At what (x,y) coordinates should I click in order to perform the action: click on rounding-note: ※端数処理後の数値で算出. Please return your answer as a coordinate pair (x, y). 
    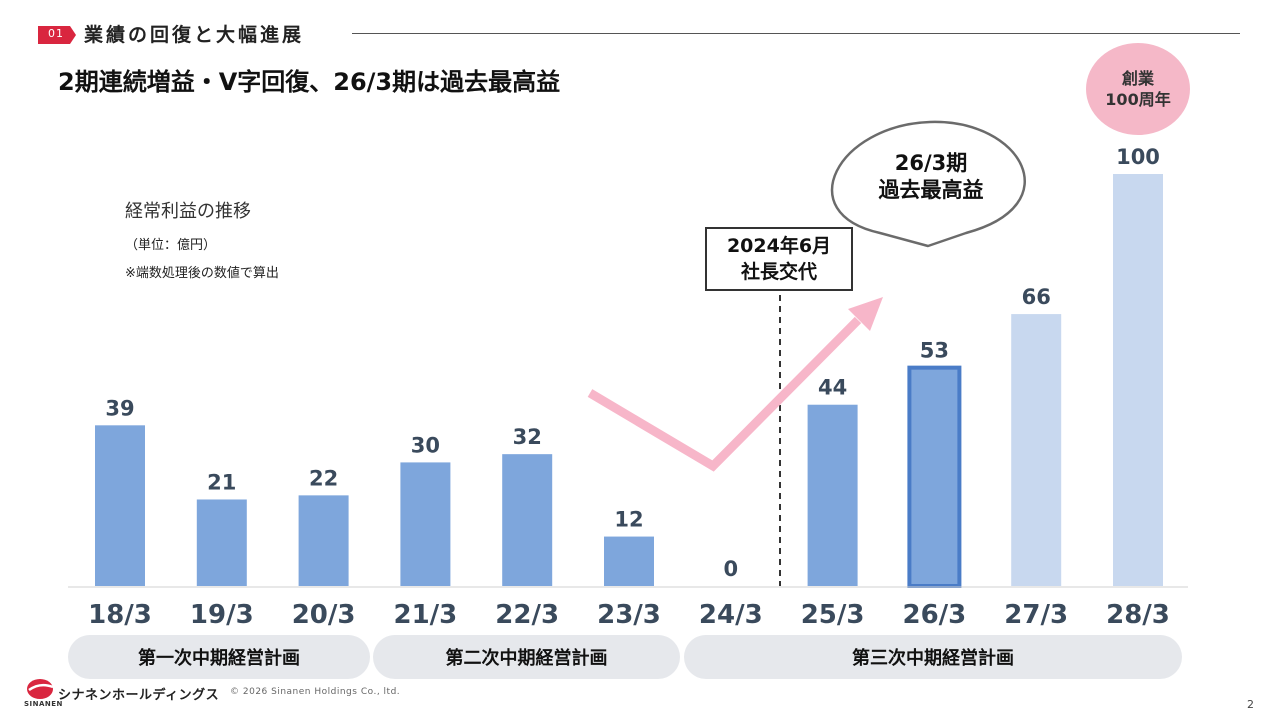
    Looking at the image, I should click on (202, 273).